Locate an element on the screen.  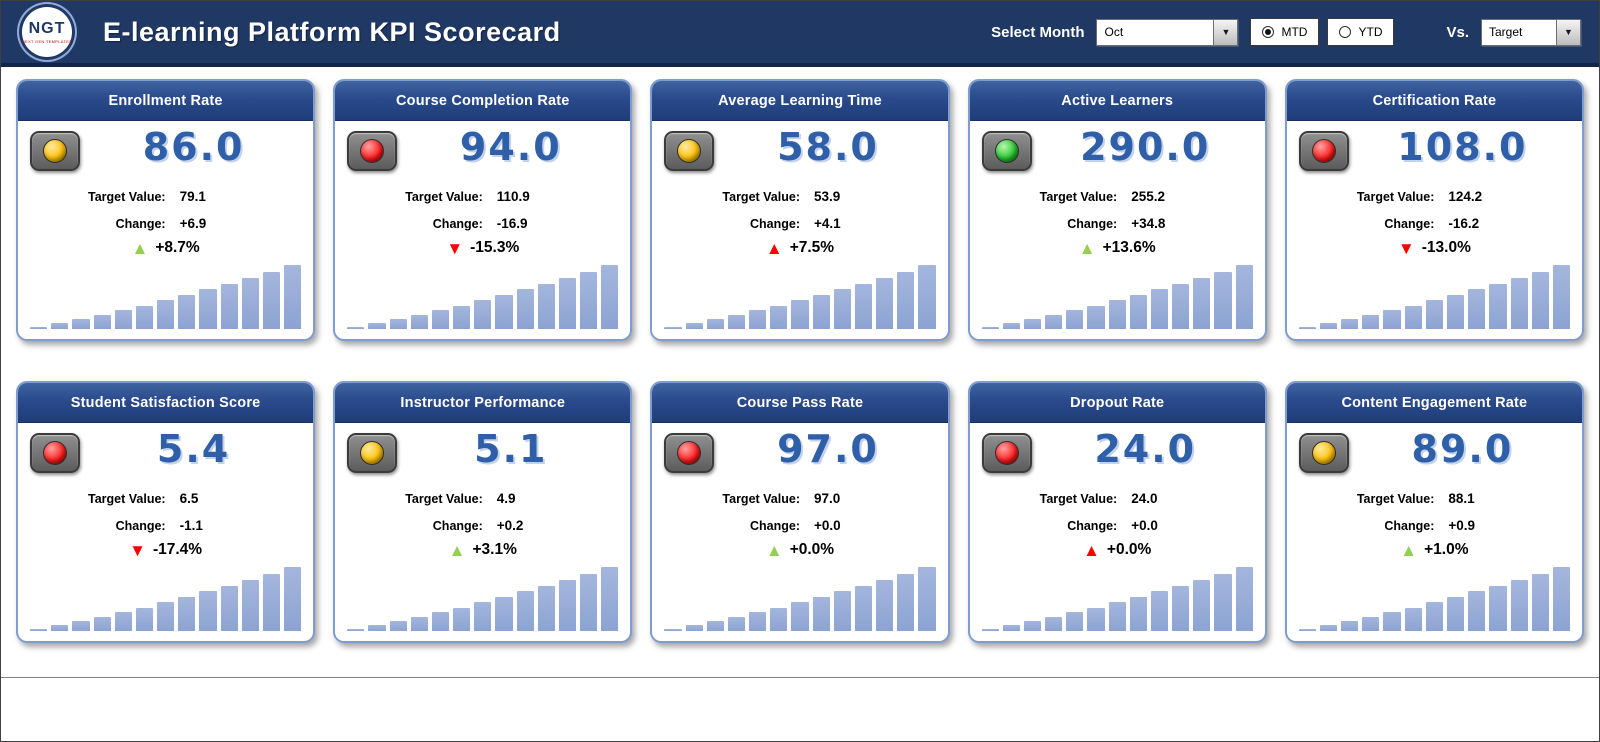
kpi-card-header: Instructor Performance is located at coordinates (483, 403).